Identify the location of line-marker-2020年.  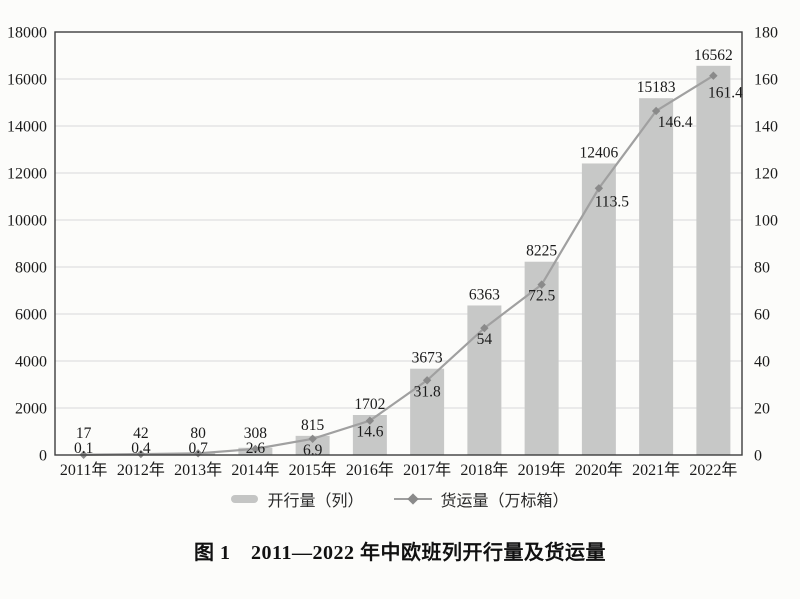
(599, 188).